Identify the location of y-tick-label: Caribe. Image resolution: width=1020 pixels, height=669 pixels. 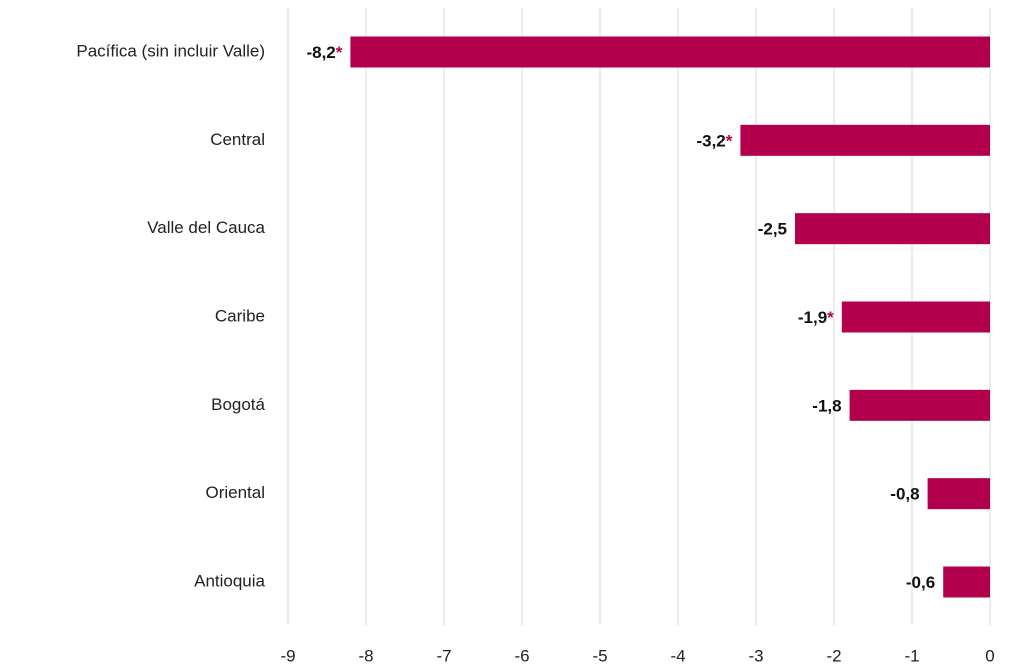
(240, 315).